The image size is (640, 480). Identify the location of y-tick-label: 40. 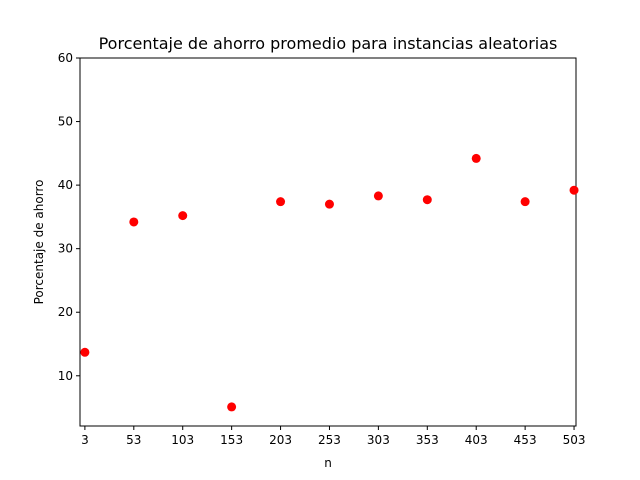
(65, 185).